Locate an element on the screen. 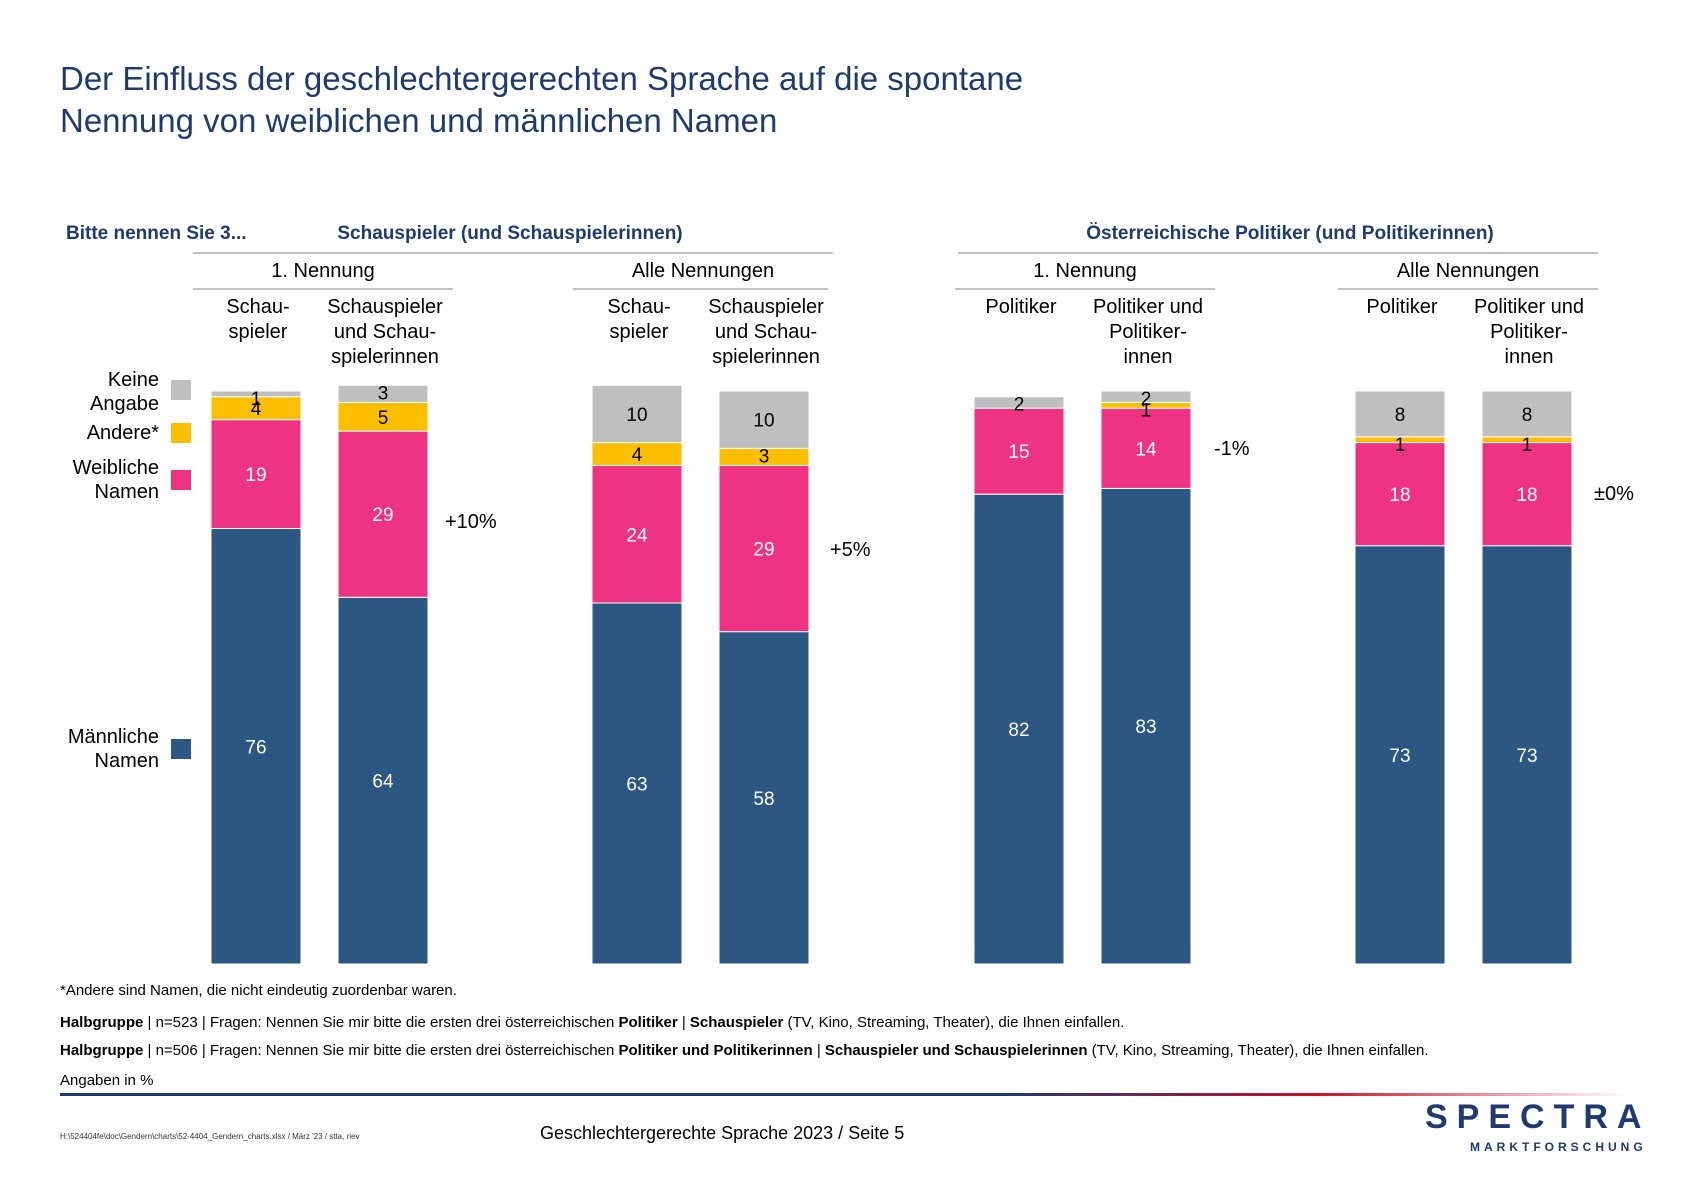 The width and height of the screenshot is (1683, 1190). data-label-andere: 5 is located at coordinates (383, 418).